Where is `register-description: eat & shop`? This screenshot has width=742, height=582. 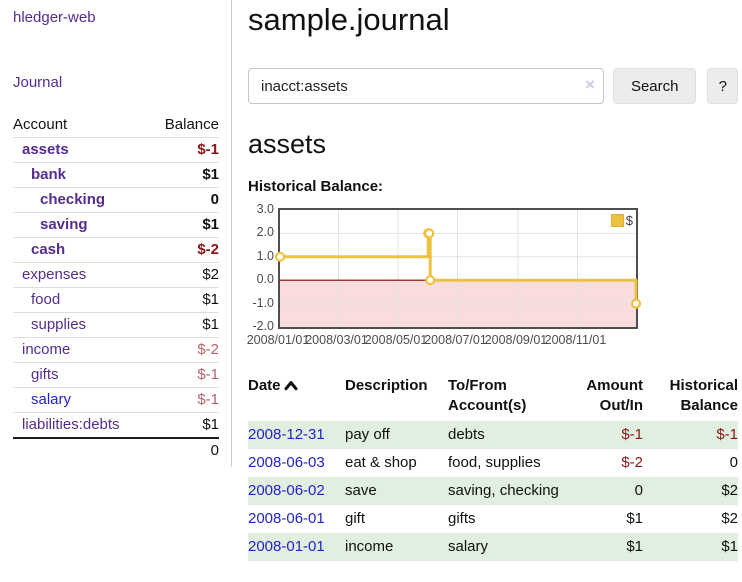 register-description: eat & shop is located at coordinates (381, 462).